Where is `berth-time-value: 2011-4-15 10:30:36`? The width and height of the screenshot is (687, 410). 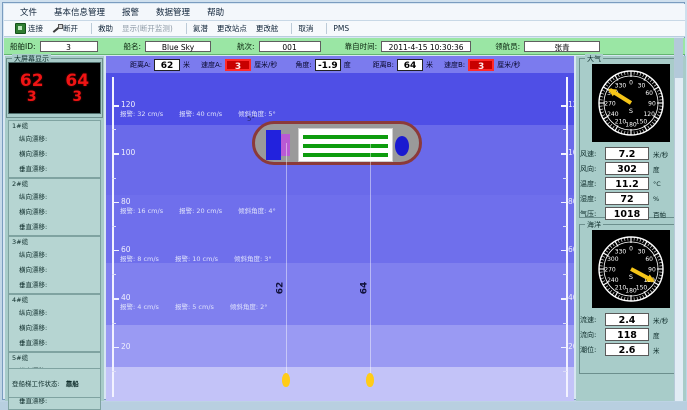
berth-time-value: 2011-4-15 10:30:36 is located at coordinates (426, 46).